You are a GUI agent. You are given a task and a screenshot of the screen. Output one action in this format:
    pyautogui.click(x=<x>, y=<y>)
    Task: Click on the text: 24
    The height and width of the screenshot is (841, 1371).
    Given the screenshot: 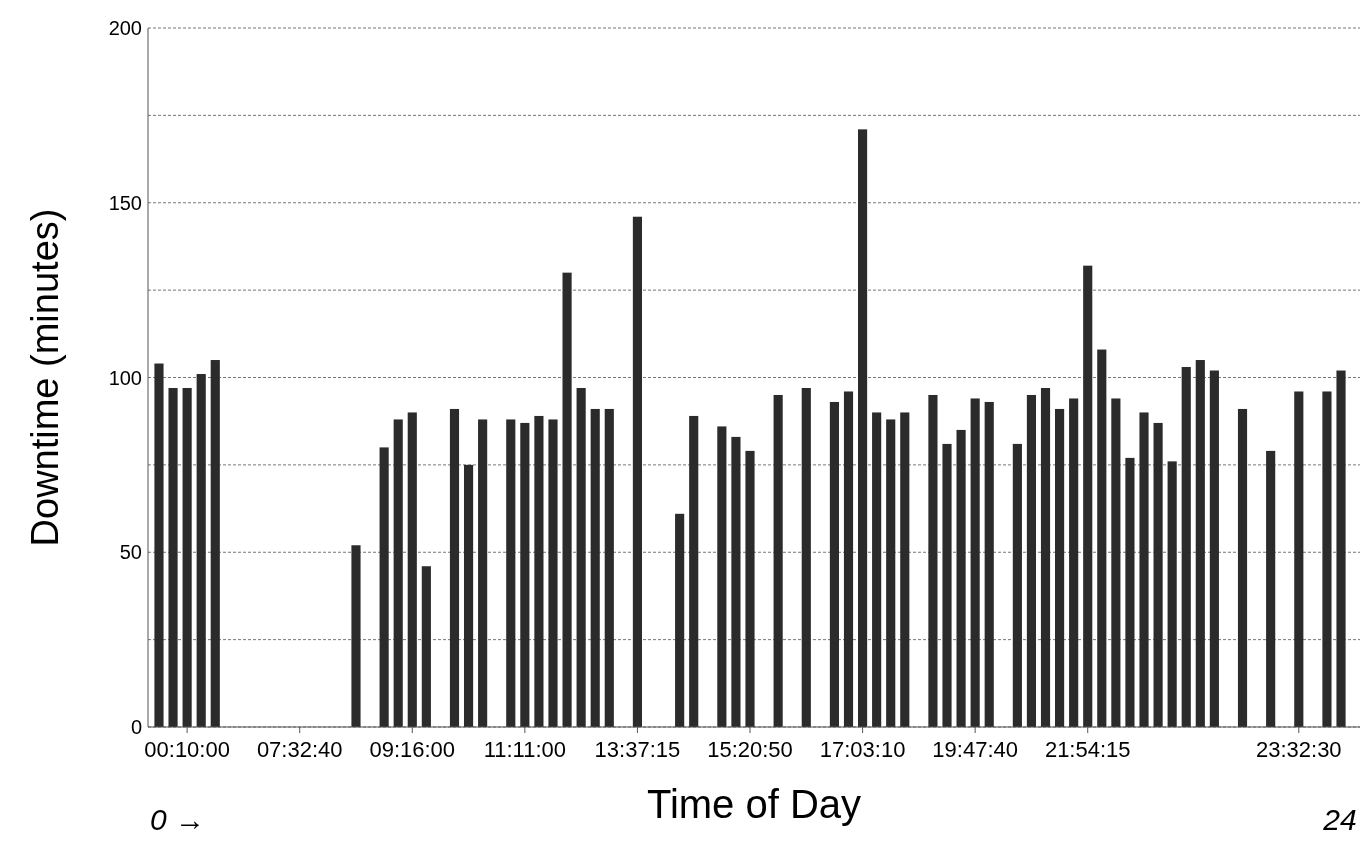 What is the action you would take?
    pyautogui.click(x=1339, y=819)
    